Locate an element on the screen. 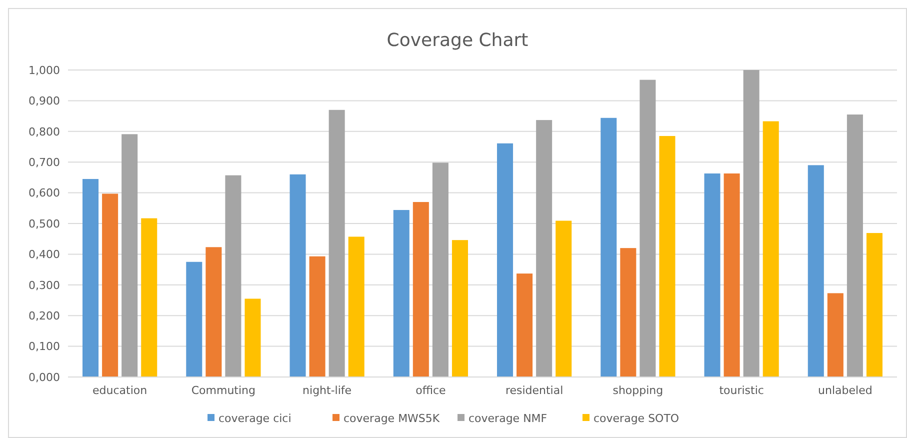 This screenshot has width=907, height=438. y-tick-label: 0,000 is located at coordinates (44, 377).